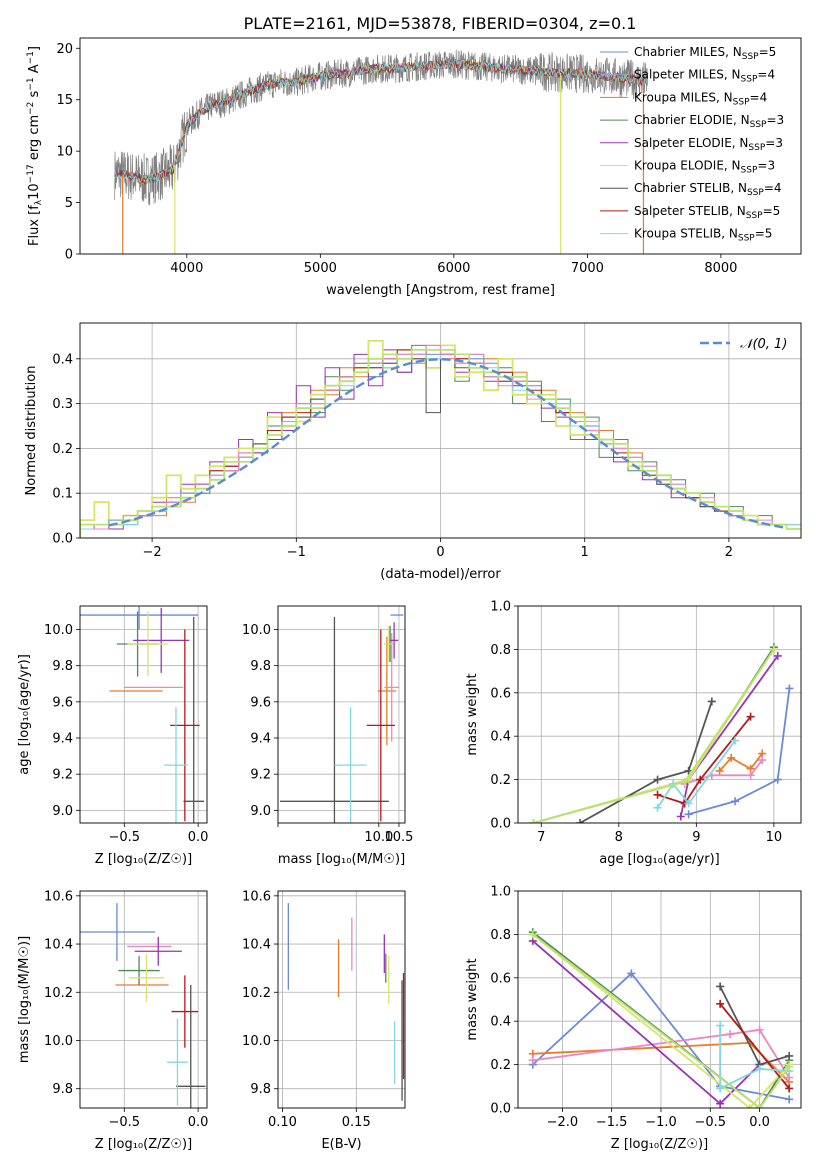 The height and width of the screenshot is (1170, 819). I want to click on y-axis-label-part: −2, so click(31, 108).